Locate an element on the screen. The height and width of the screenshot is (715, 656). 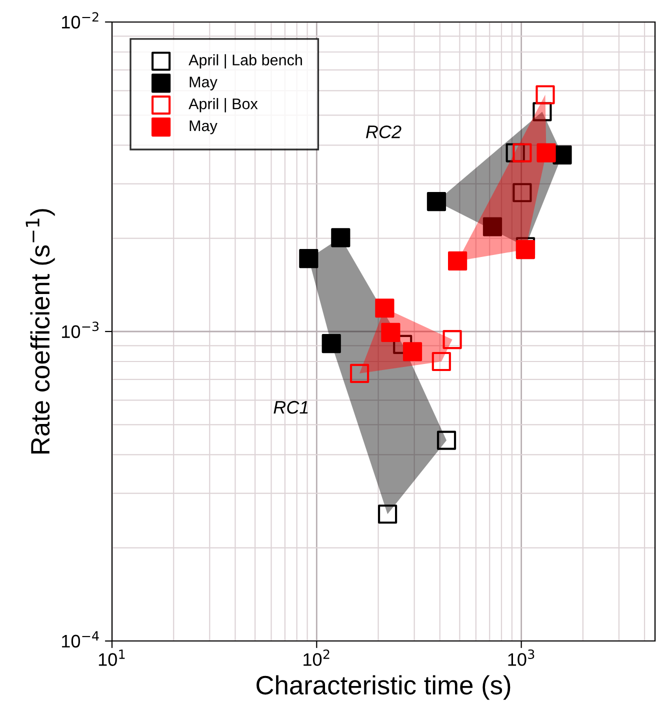
legend-label: April | Box is located at coordinates (223, 105).